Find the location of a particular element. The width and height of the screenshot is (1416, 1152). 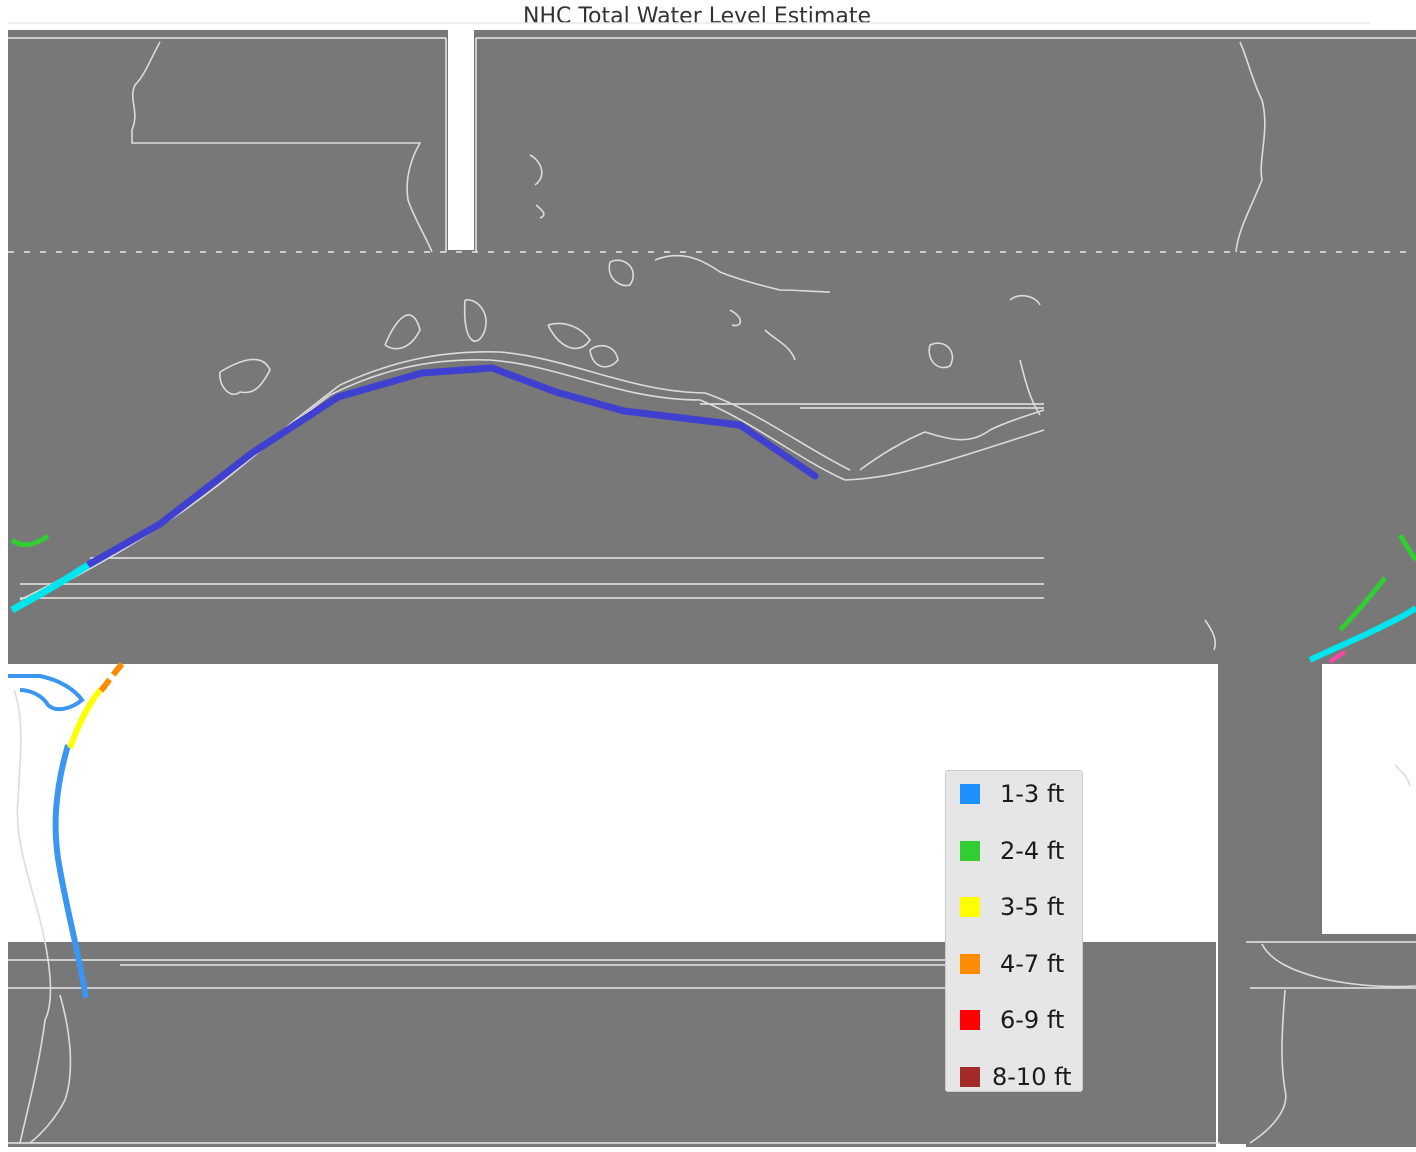

water-level-segment-2-4-ft-east is located at coordinates (1377, 582).